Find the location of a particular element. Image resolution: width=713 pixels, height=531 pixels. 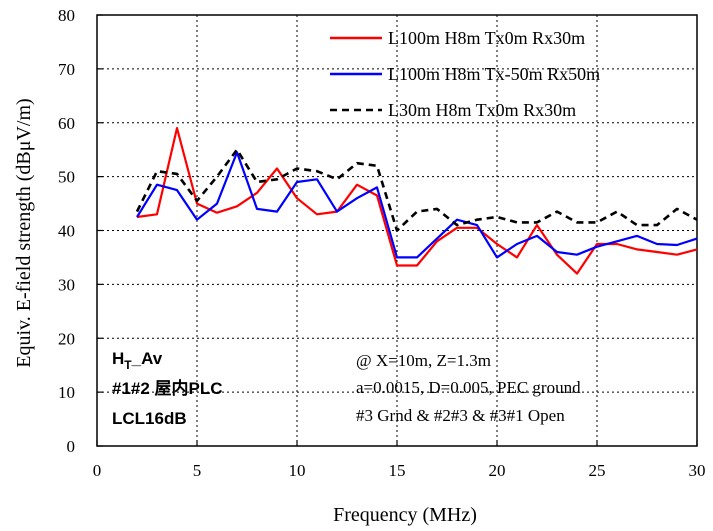

annotation-left-line2: #1#2 屋内PLC is located at coordinates (167, 388).